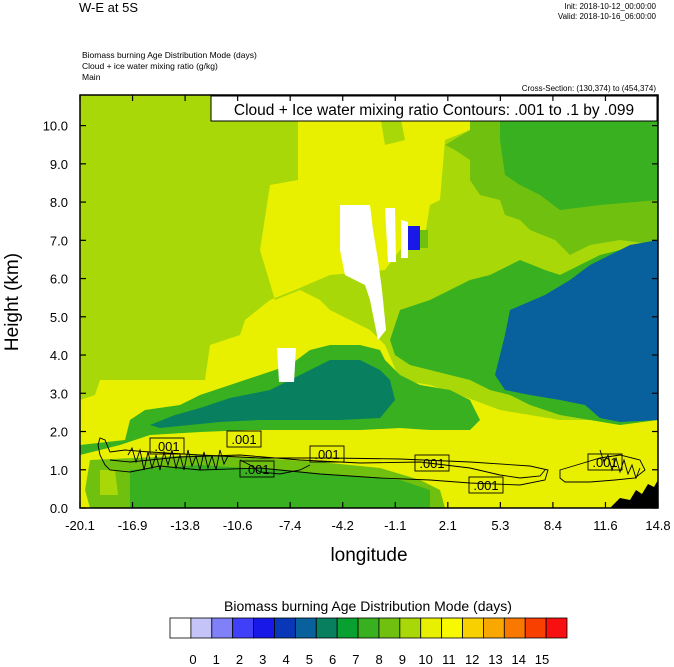 This screenshot has width=674, height=667. What do you see at coordinates (59, 393) in the screenshot?
I see `y-tick-label: 3.0` at bounding box center [59, 393].